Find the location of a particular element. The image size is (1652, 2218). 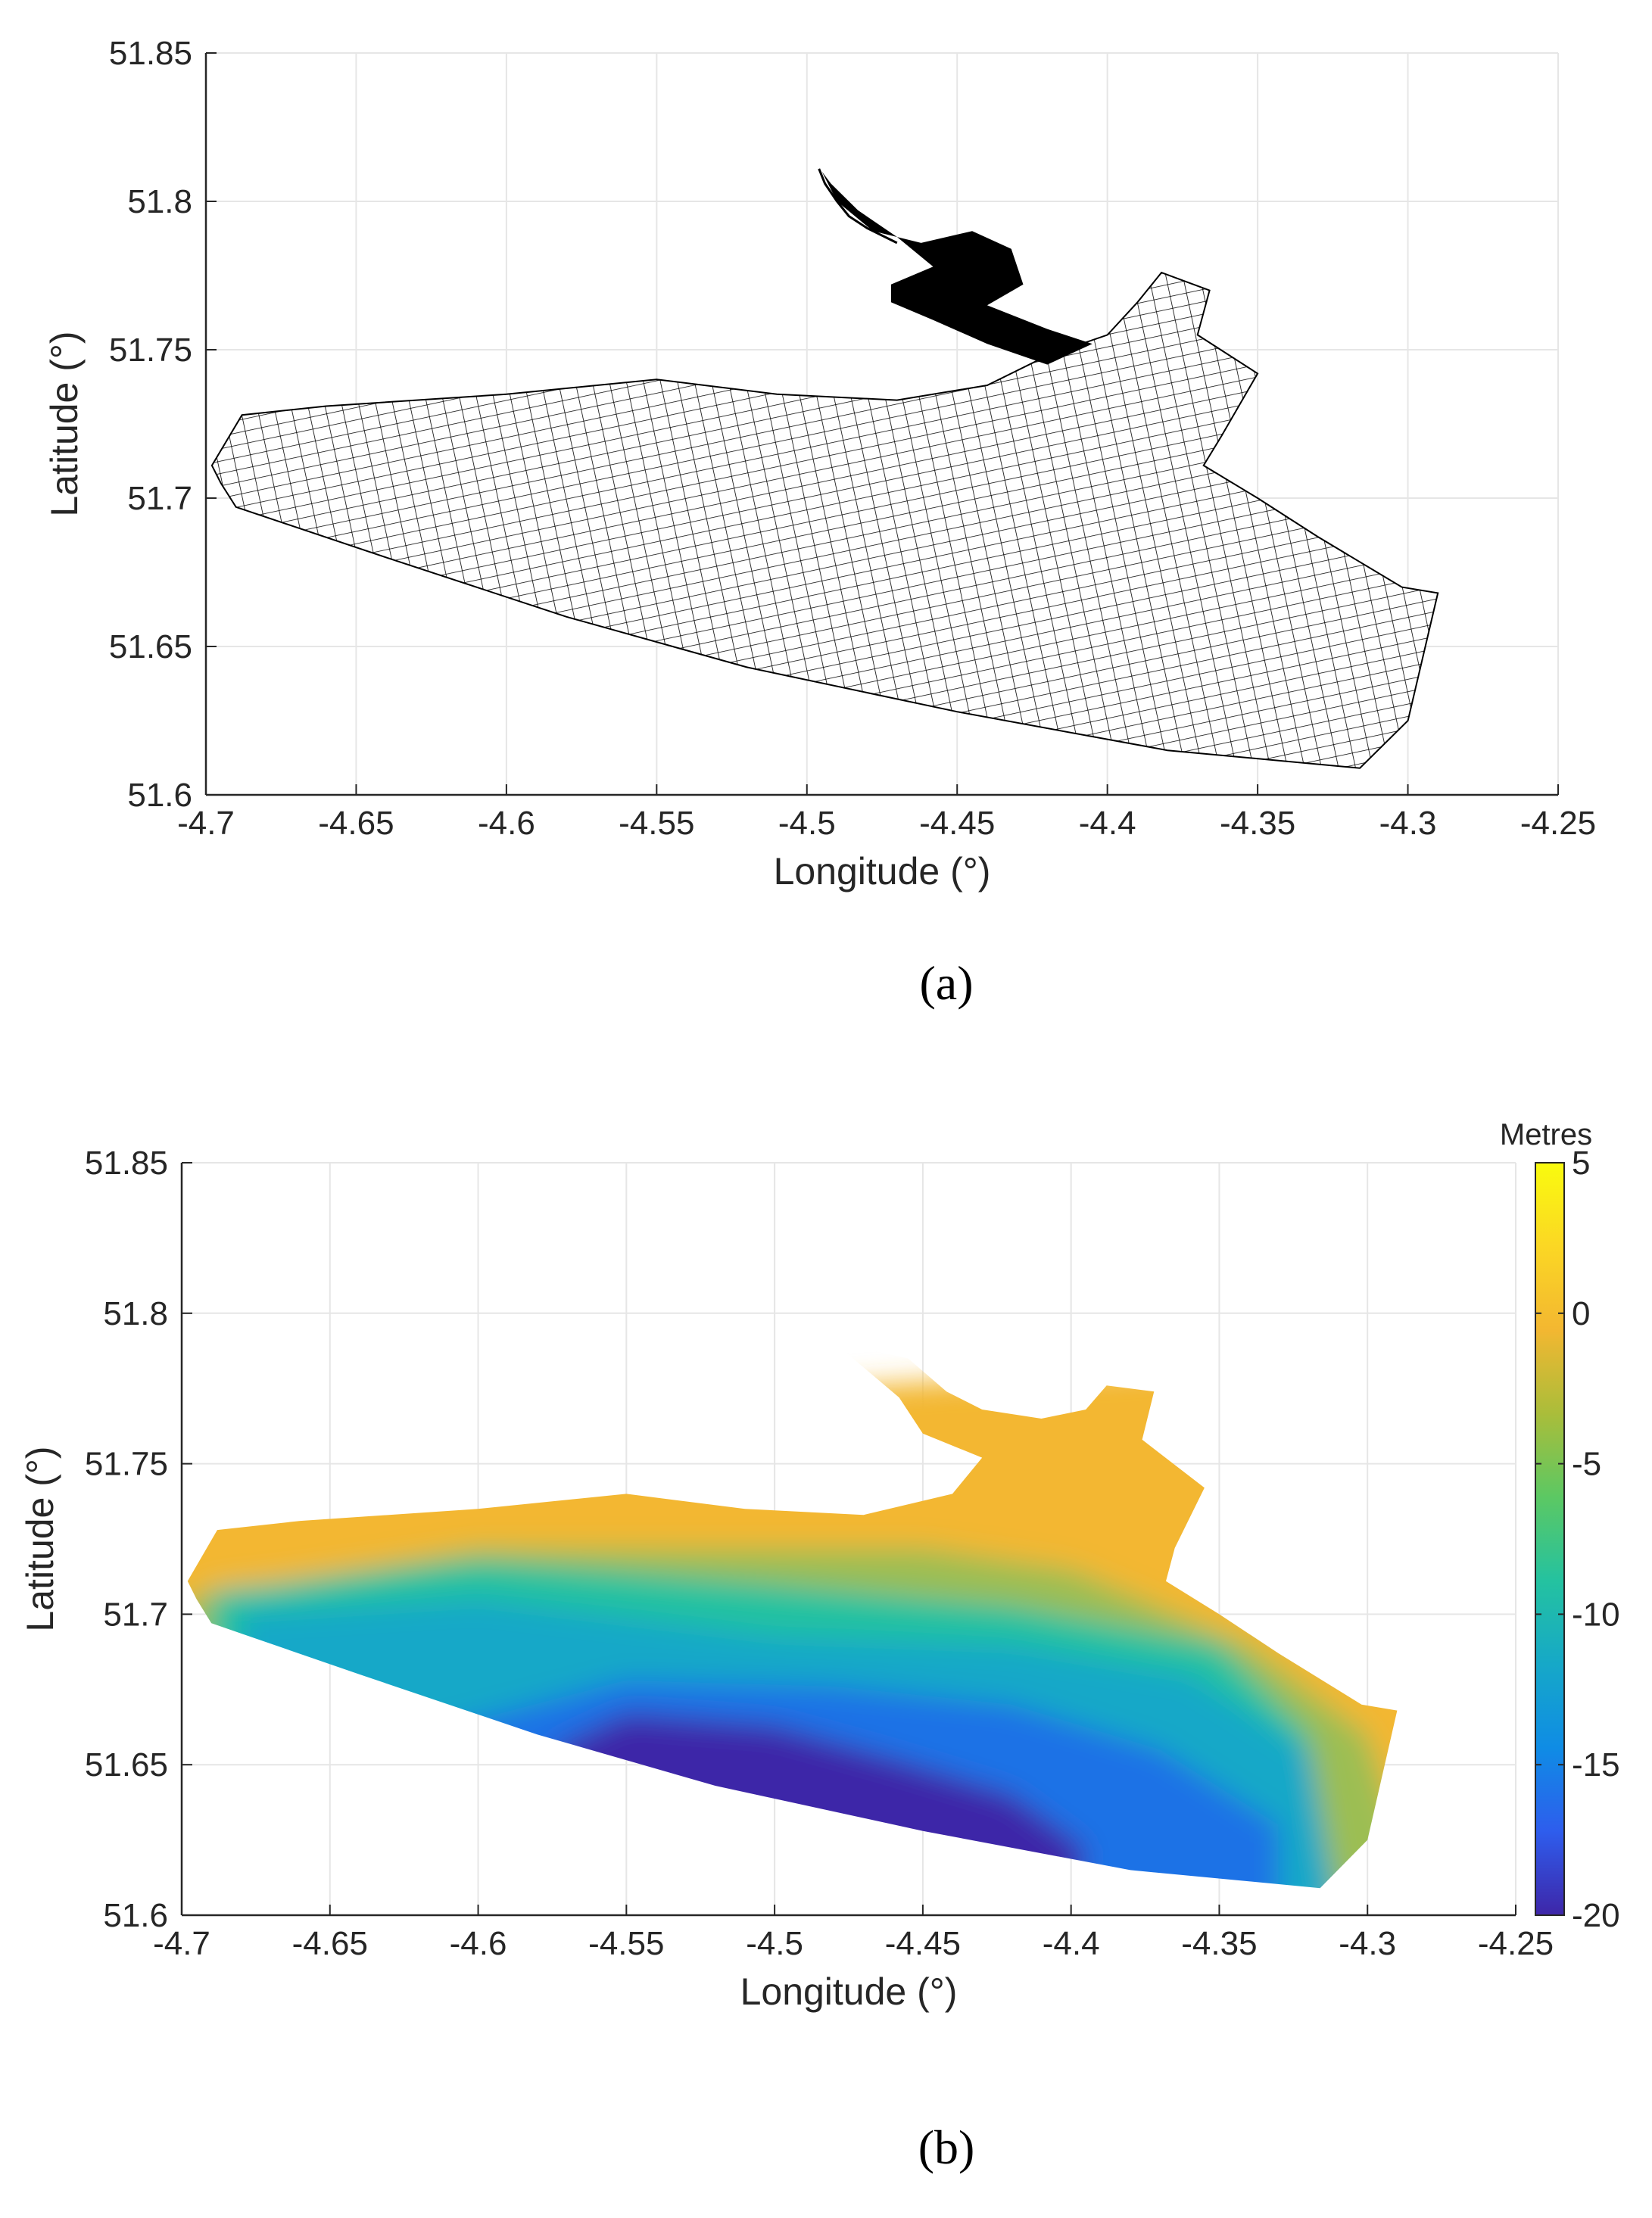

colorbar-tick-label: -5 is located at coordinates (1586, 1464).